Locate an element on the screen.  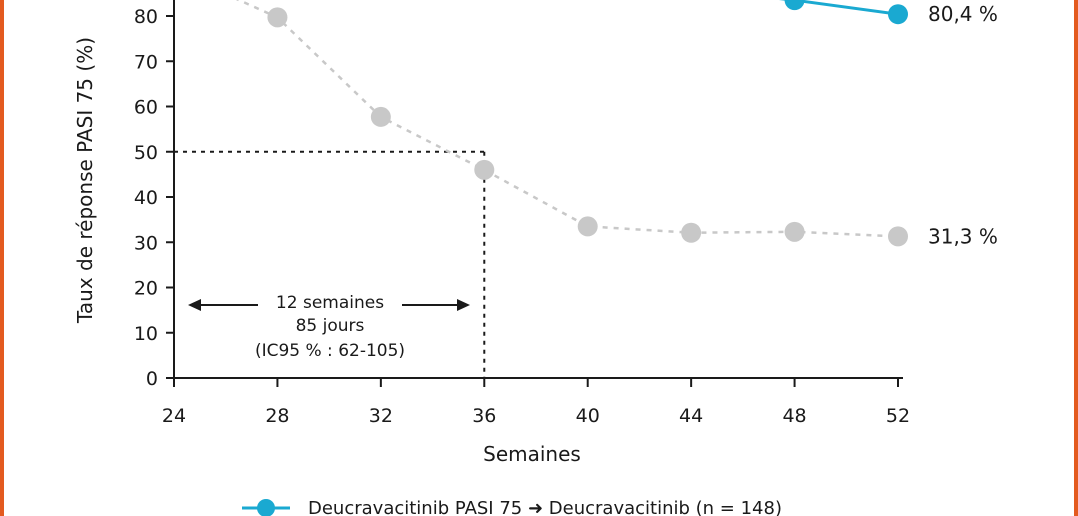
y-tick-label: 40 is located at coordinates (146, 198).